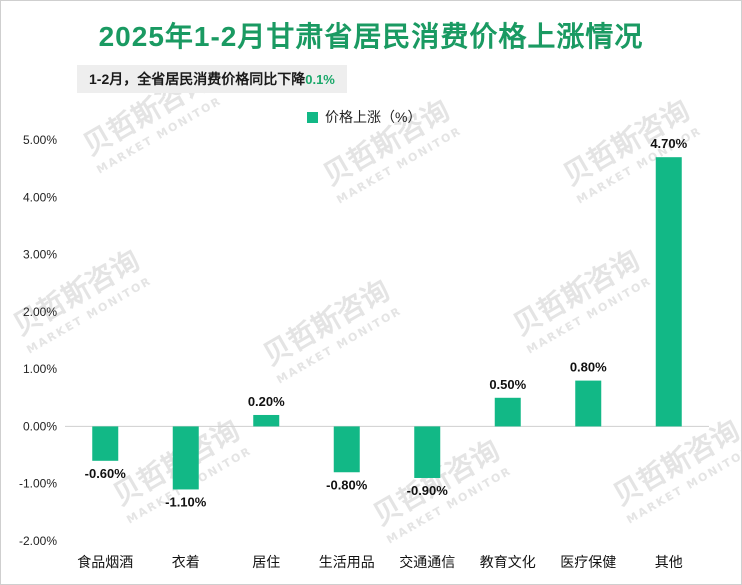 This screenshot has width=742, height=585. I want to click on subtitle-text: 1-2月，全省居民消费价格同比下降, so click(197, 79).